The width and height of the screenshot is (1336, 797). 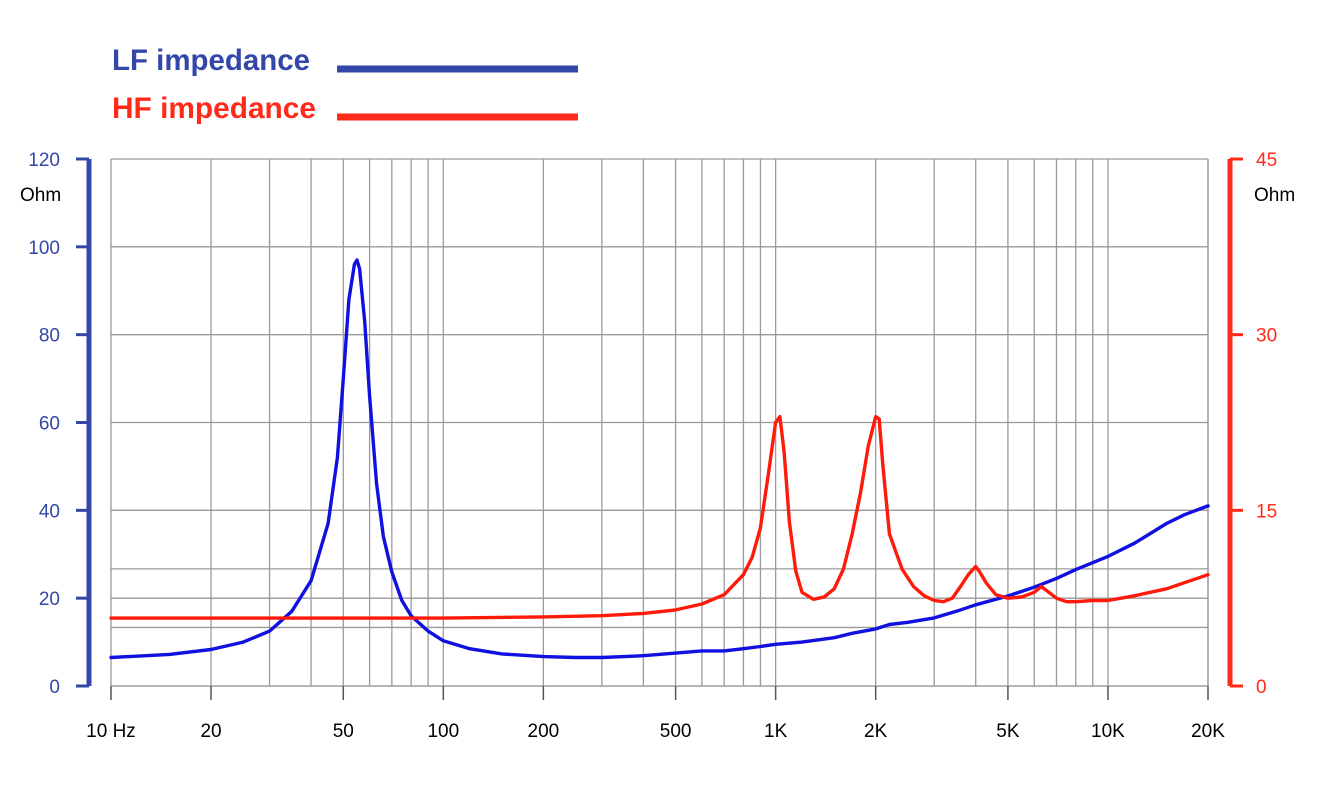 I want to click on left-axis-tick-label: 0, so click(x=54, y=687).